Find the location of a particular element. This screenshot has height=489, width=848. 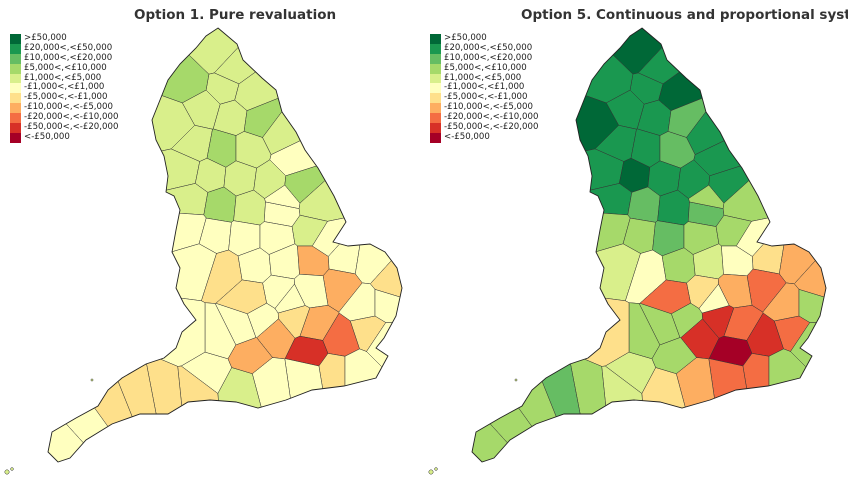

legend-item: -£10,000<,<-£5,000 is located at coordinates (484, 108).